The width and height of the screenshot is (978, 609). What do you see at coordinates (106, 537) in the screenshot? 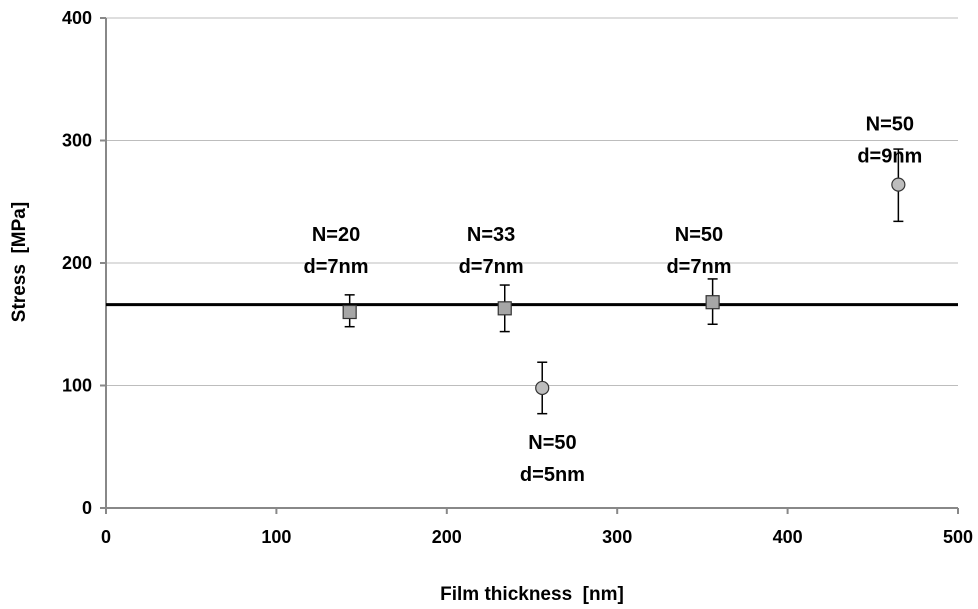
I see `x-tick-label: 0` at bounding box center [106, 537].